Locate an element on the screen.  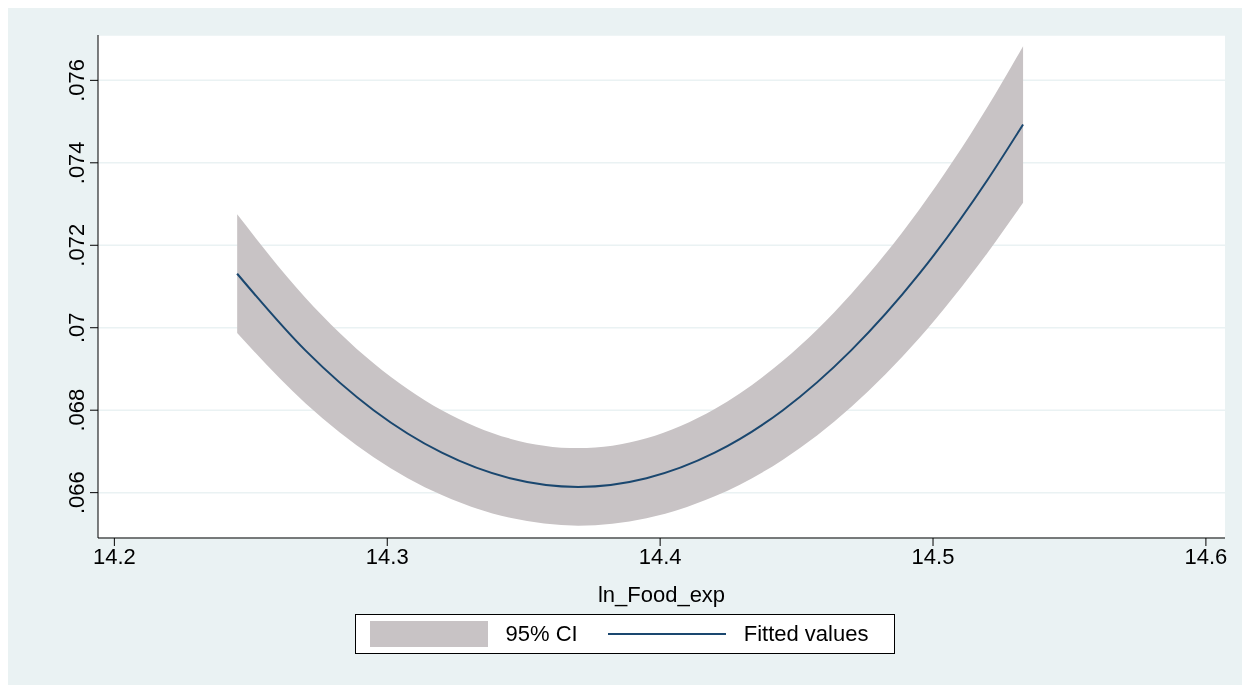
x-tick-label: 14.3 is located at coordinates (387, 556).